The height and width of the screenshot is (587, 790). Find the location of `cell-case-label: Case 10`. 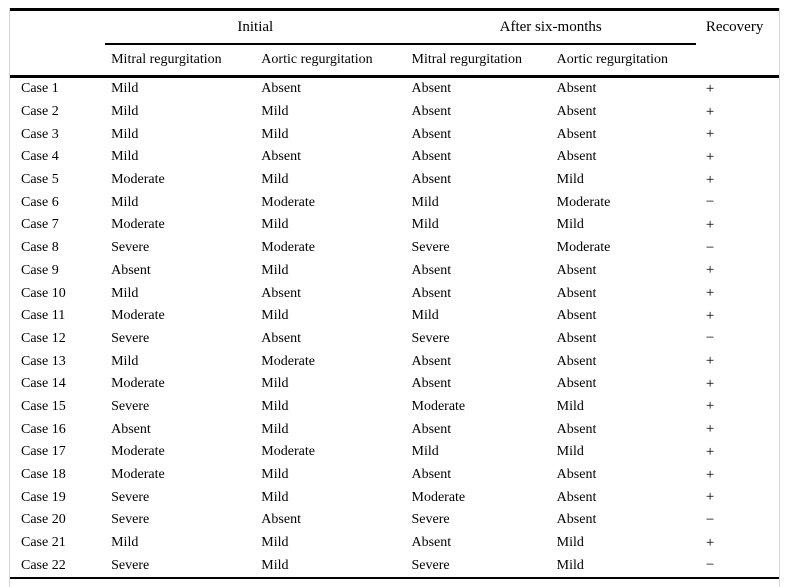

cell-case-label: Case 10 is located at coordinates (43, 293).